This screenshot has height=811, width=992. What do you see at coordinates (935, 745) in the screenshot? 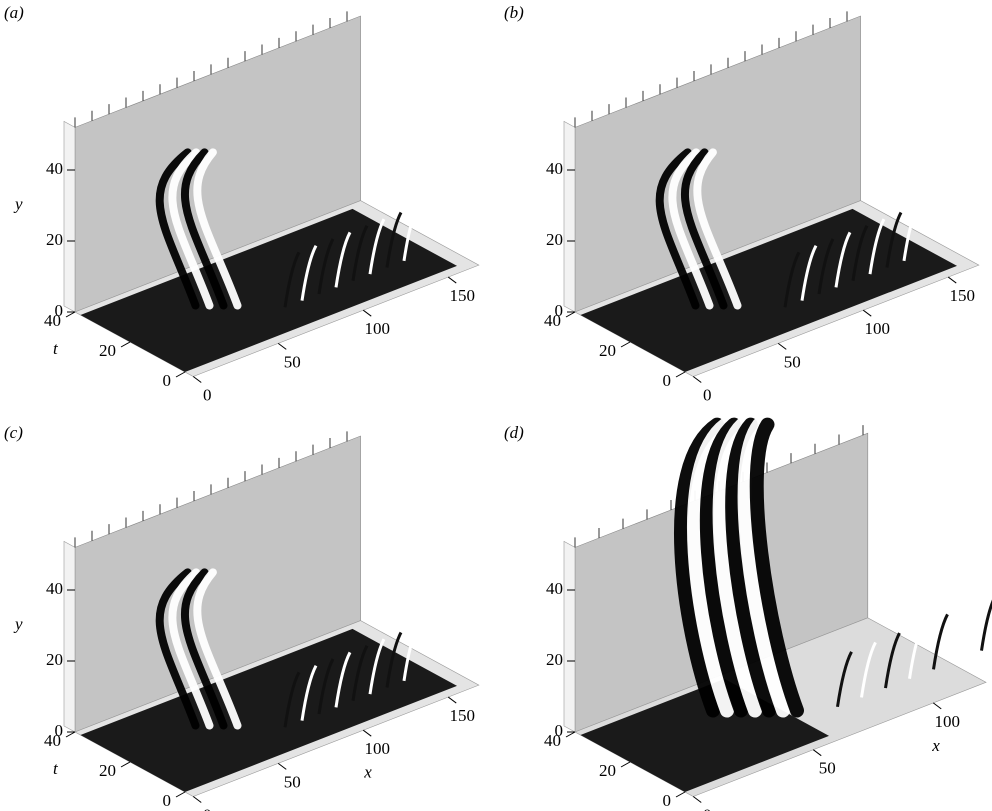
I see `x-axis-label: x` at bounding box center [935, 745].